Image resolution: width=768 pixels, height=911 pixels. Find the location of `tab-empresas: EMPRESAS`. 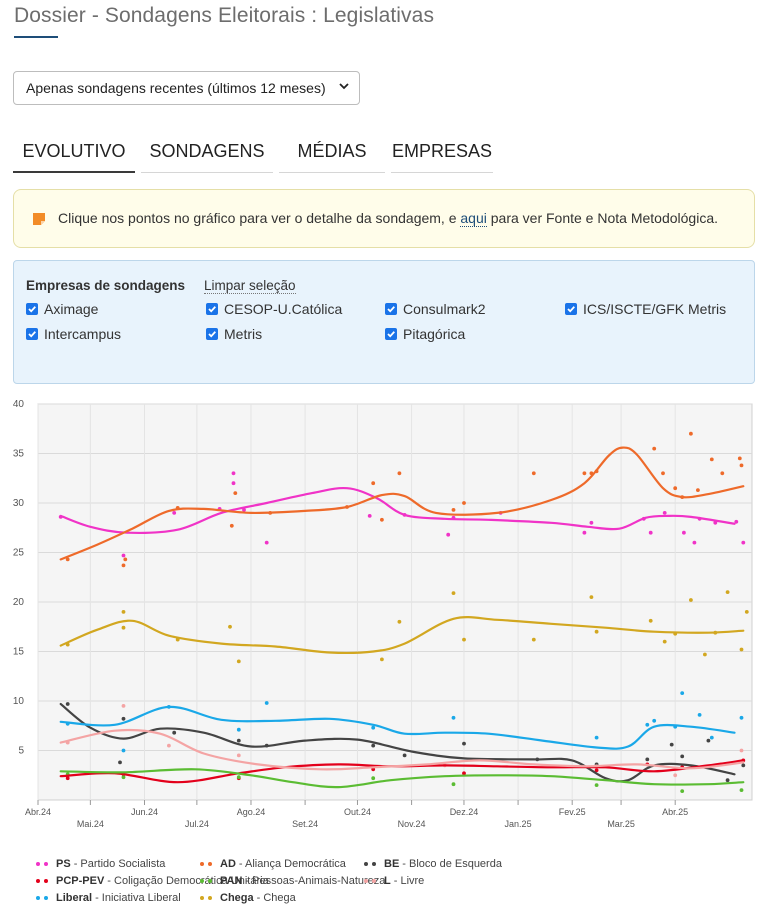

tab-empresas: EMPRESAS is located at coordinates (442, 152).